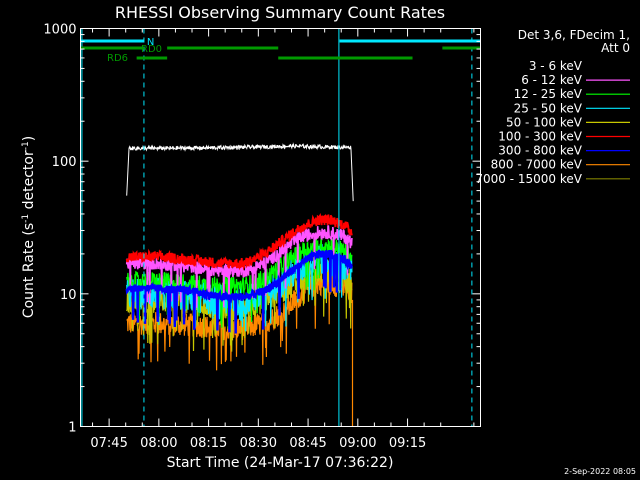 Image resolution: width=640 pixels, height=480 pixels. What do you see at coordinates (600, 471) in the screenshot?
I see `footer-date: 2-Sep-2022 08:05` at bounding box center [600, 471].